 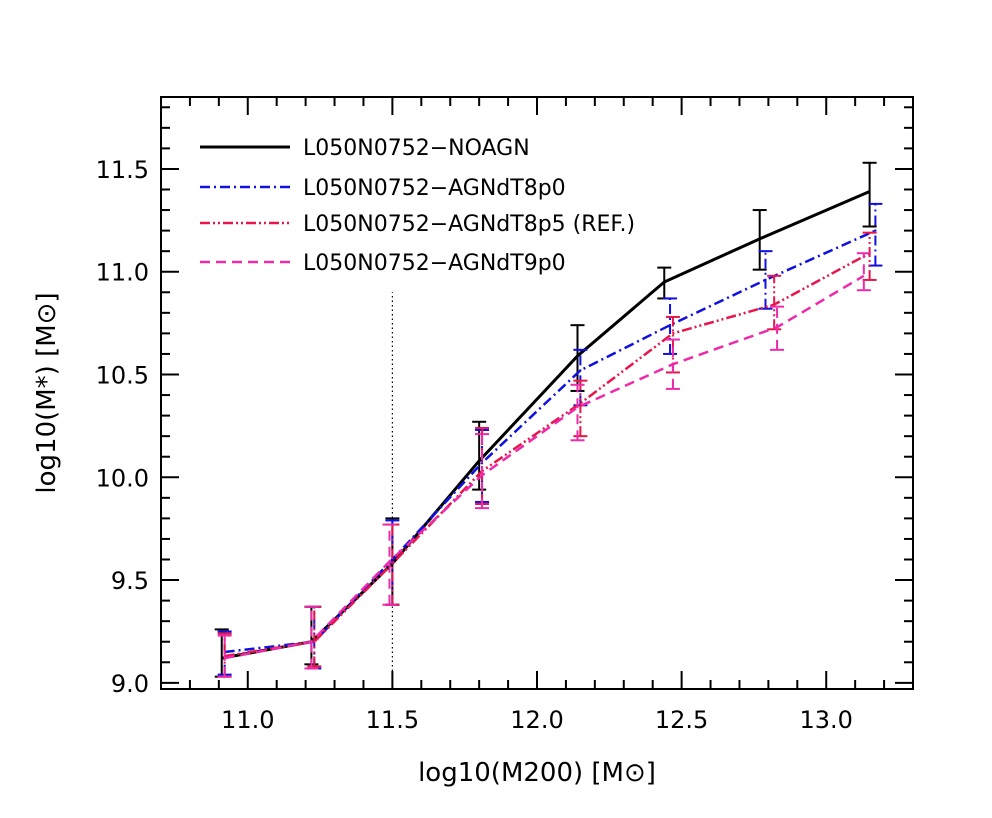 I want to click on x-tick-label: 11.5, so click(x=392, y=720).